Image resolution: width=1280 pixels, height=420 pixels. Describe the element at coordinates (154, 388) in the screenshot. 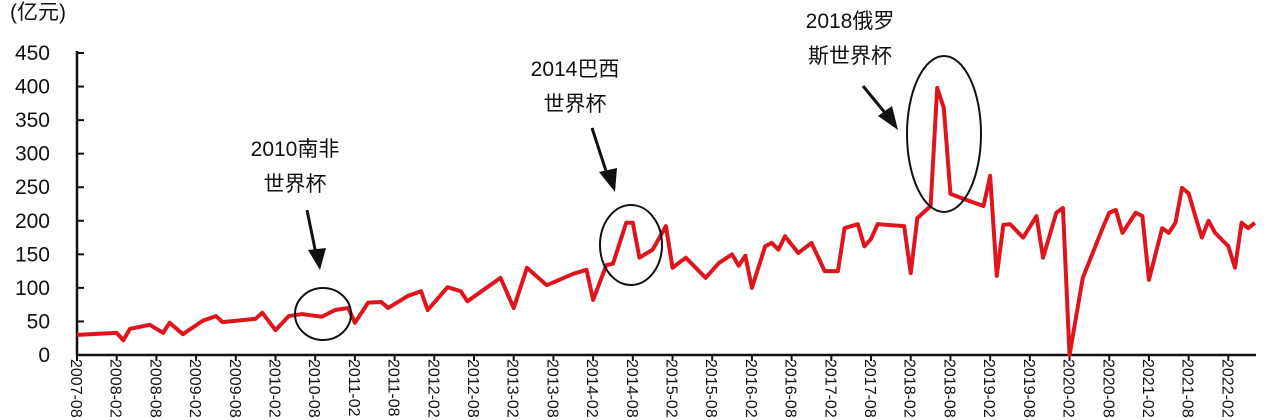

I see `x-tick-label: 2008-08` at that location.